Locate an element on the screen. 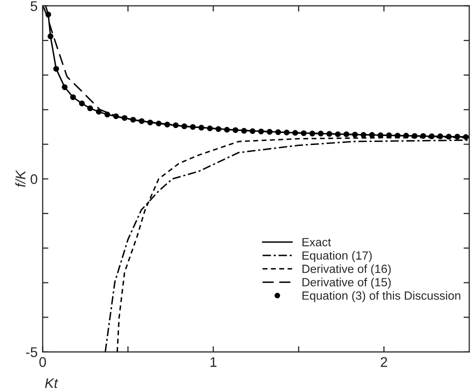 The height and width of the screenshot is (391, 474). x-tick-label: 1 is located at coordinates (213, 362).